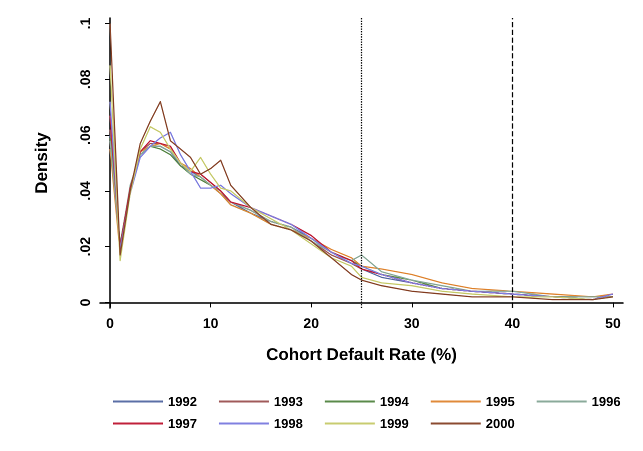 The image size is (643, 451). Describe the element at coordinates (412, 323) in the screenshot. I see `x-tick-label: 30` at that location.